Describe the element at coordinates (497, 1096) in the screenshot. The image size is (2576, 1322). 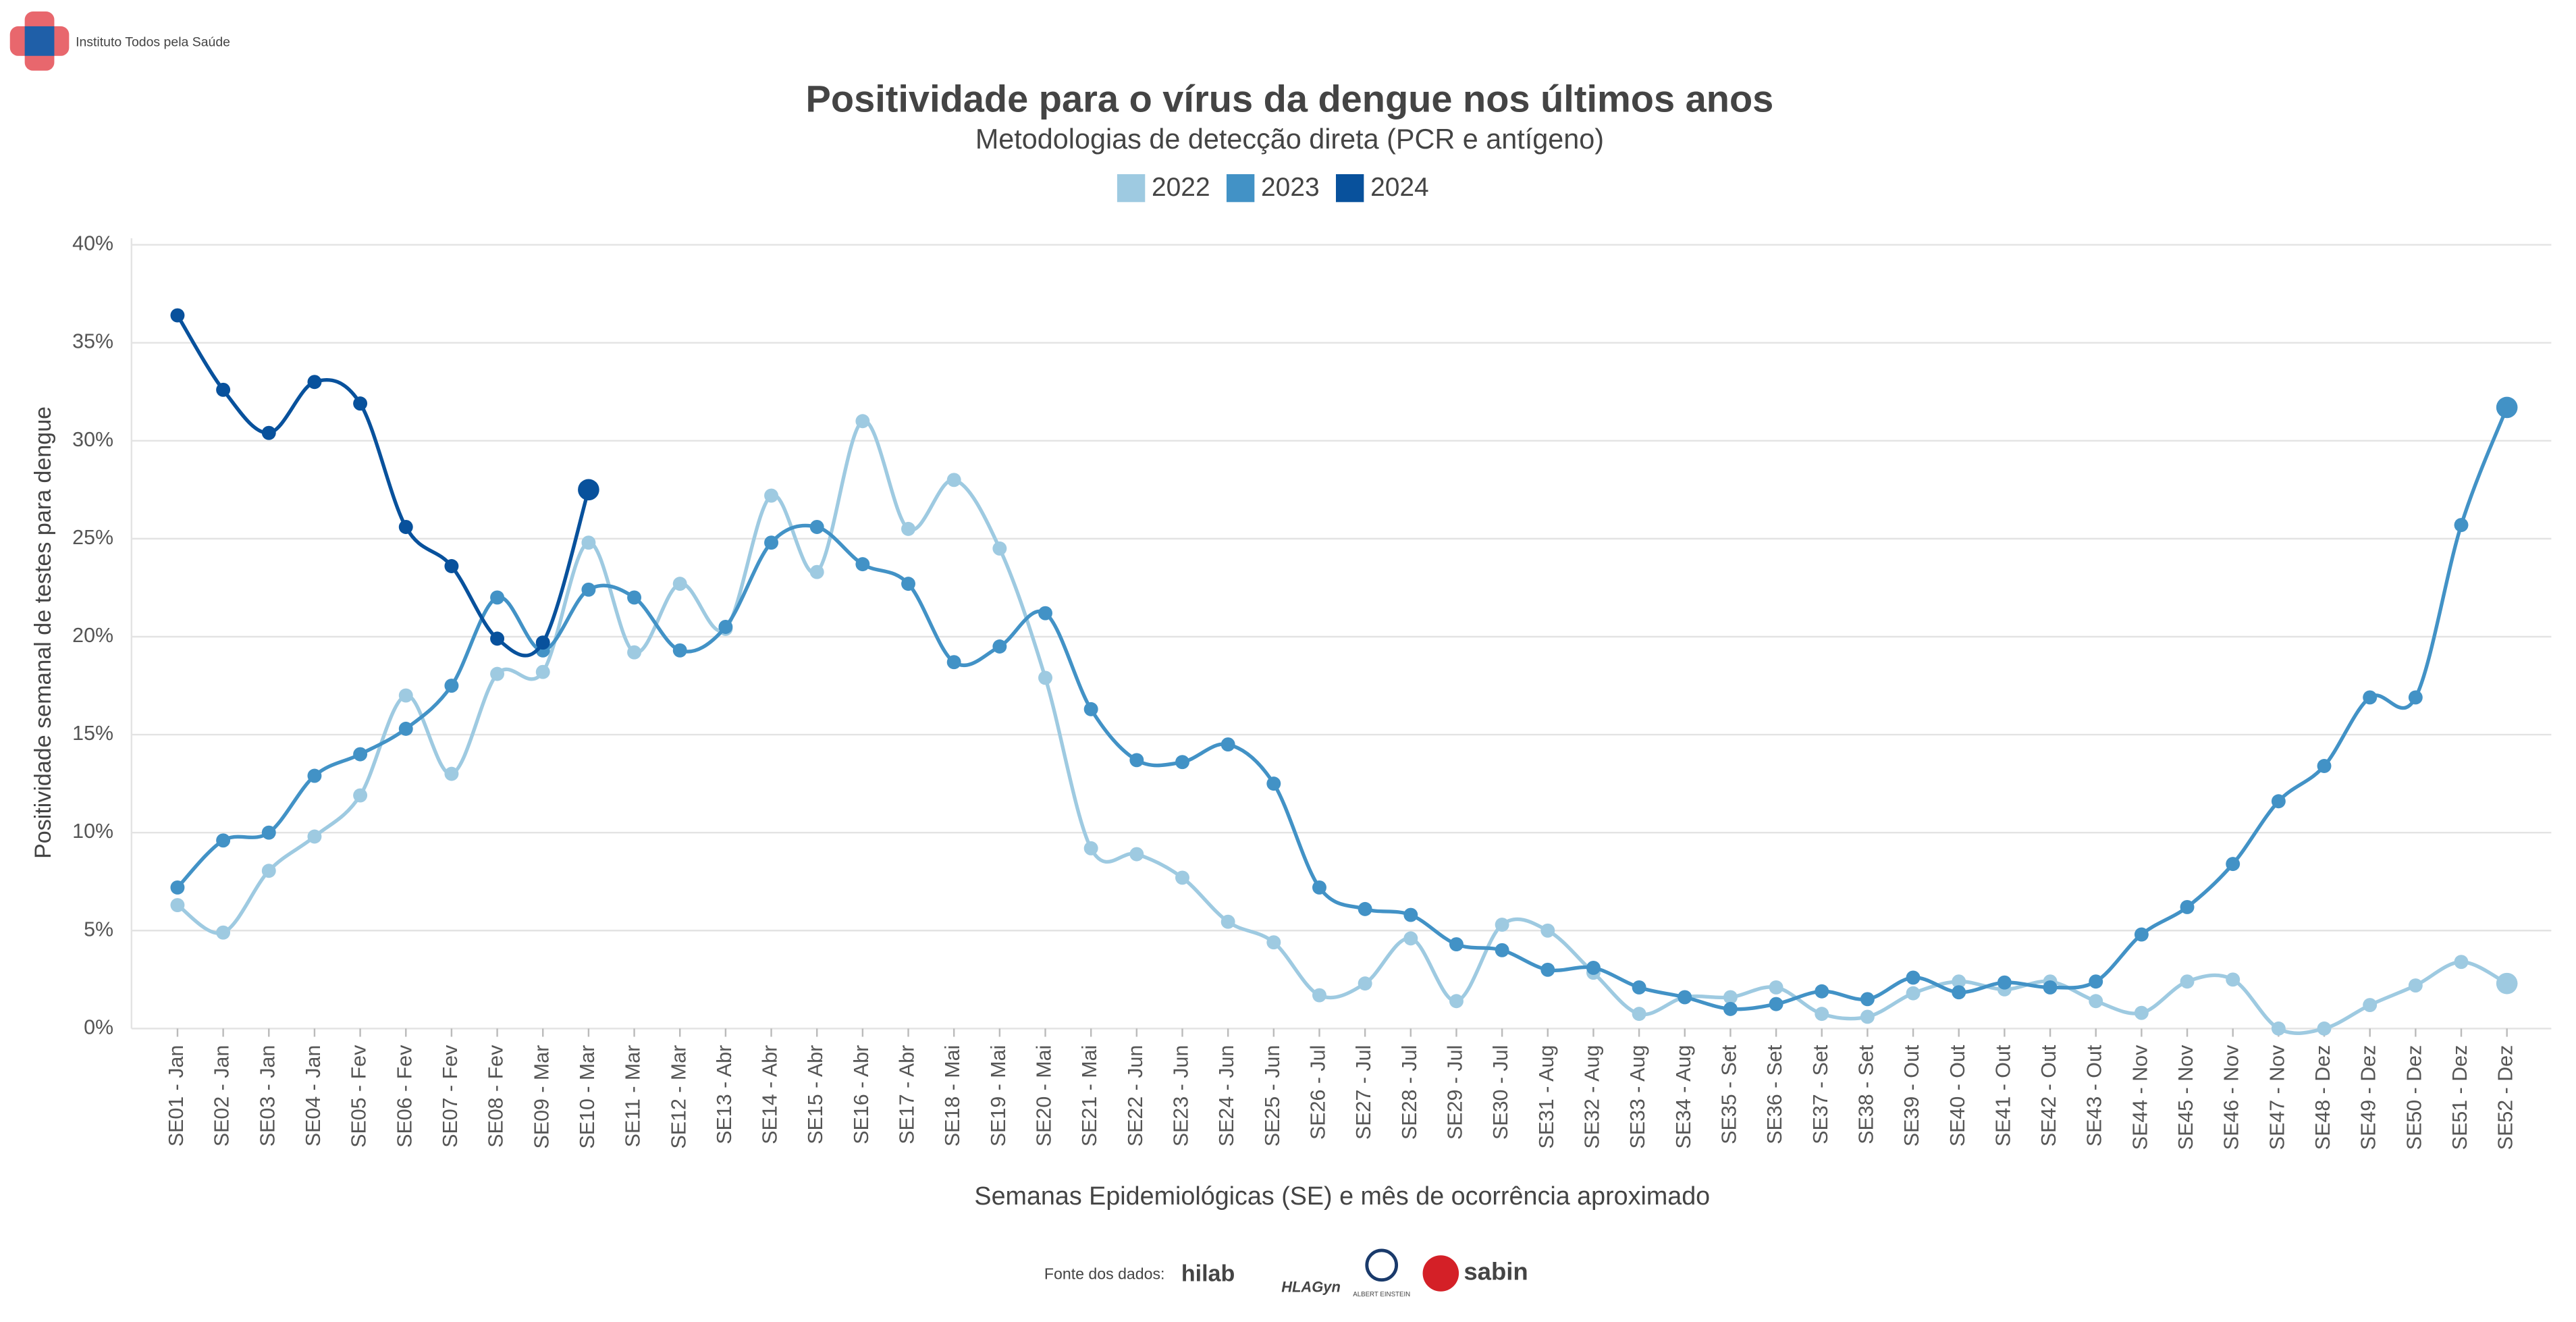
I see `x-tick-label: SE08 - Fev` at that location.